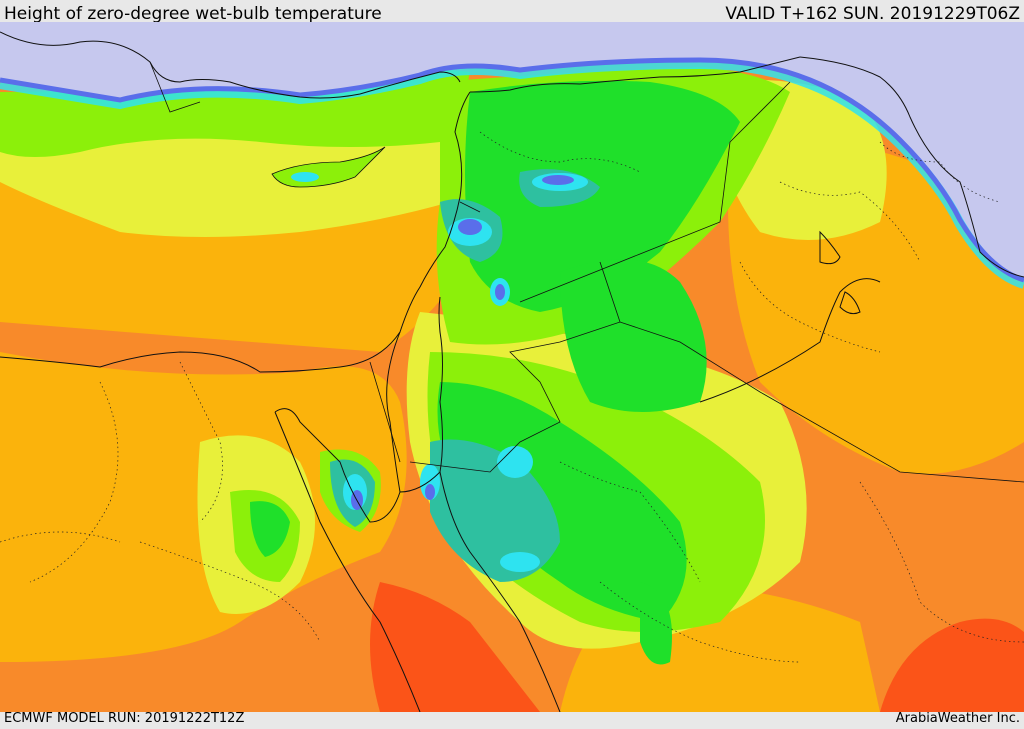  Describe the element at coordinates (872, 14) in the screenshot. I see `valid-time: VALID T+162 SUN. 20191229T06Z` at that location.